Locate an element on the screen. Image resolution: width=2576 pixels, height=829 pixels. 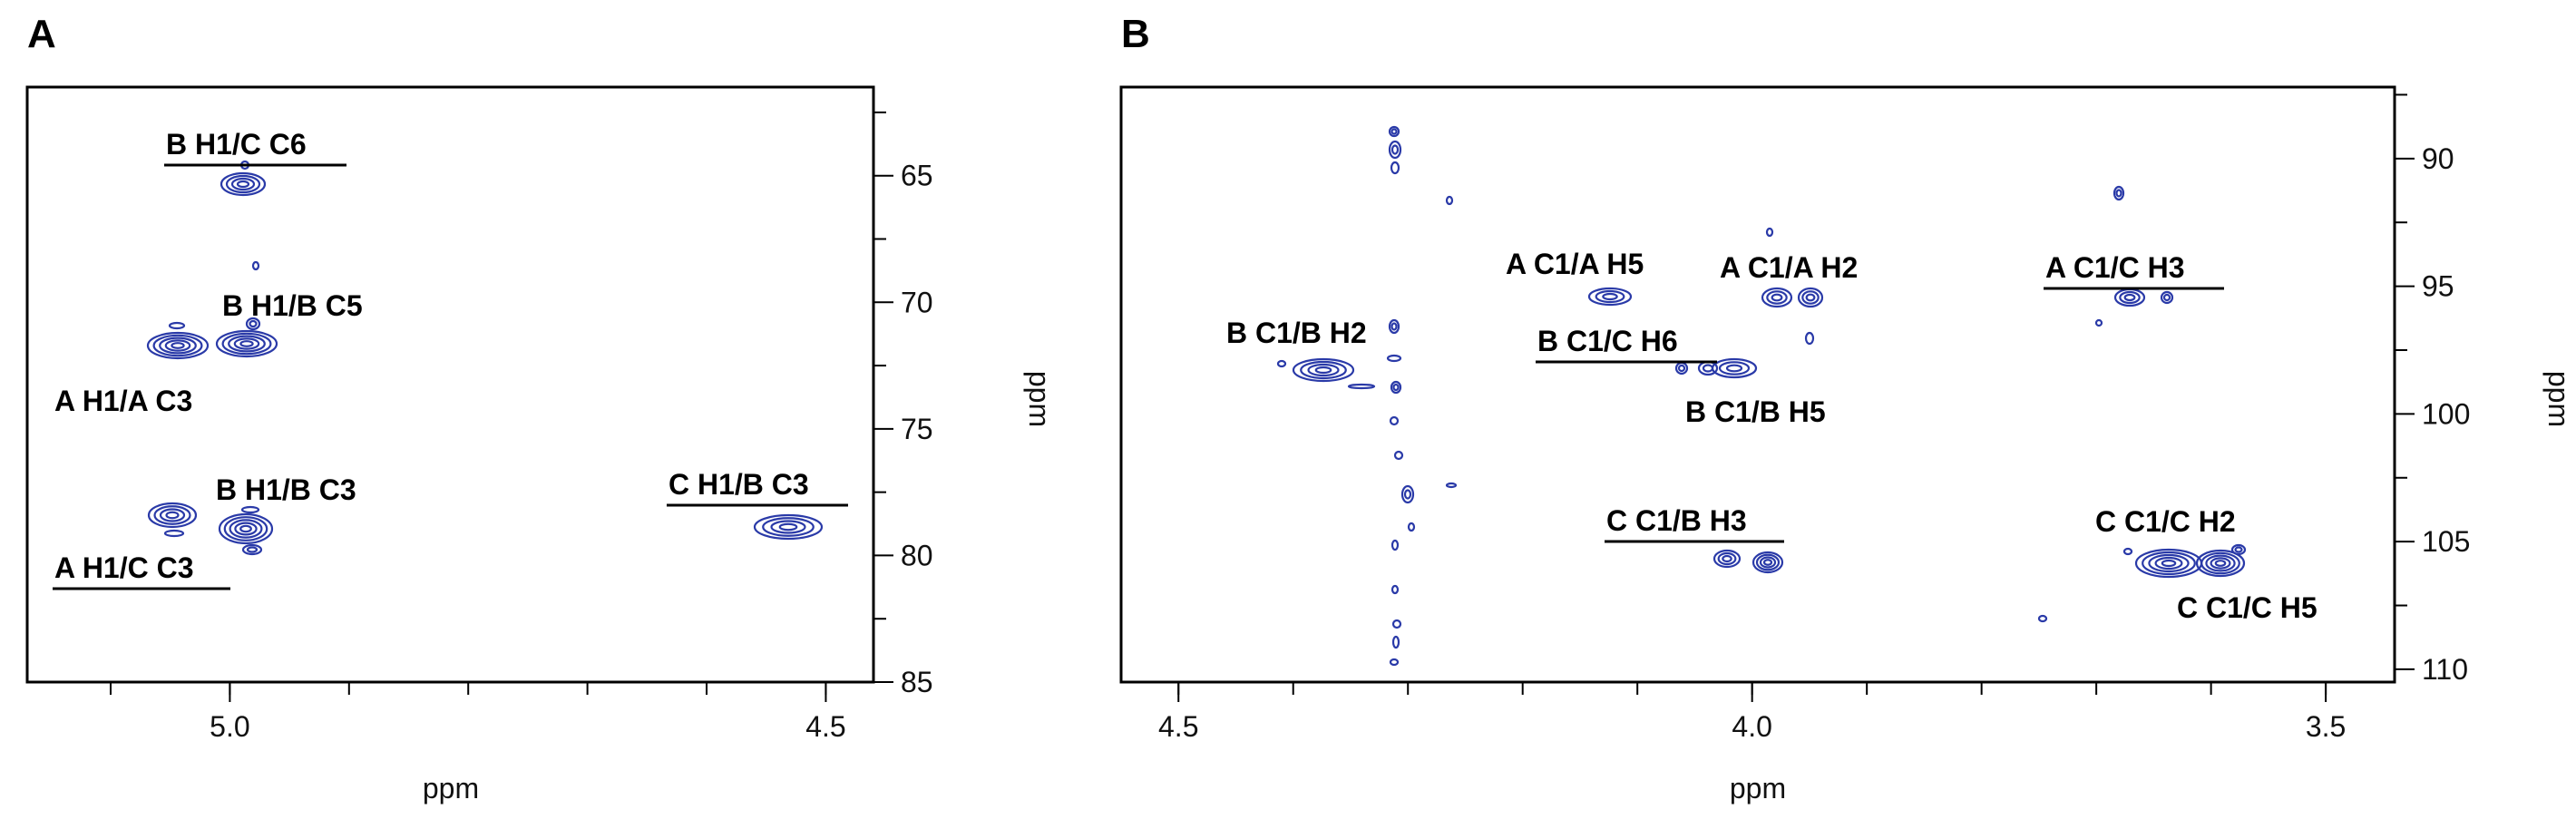
y-tick-label: 70 is located at coordinates (917, 302).